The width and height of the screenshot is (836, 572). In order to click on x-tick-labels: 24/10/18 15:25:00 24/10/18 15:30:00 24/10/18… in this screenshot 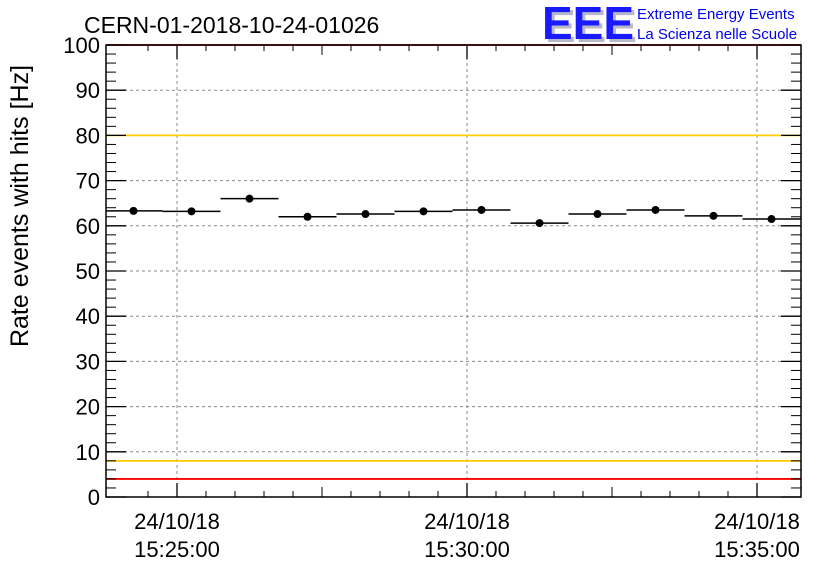, I will do `click(467, 535)`.